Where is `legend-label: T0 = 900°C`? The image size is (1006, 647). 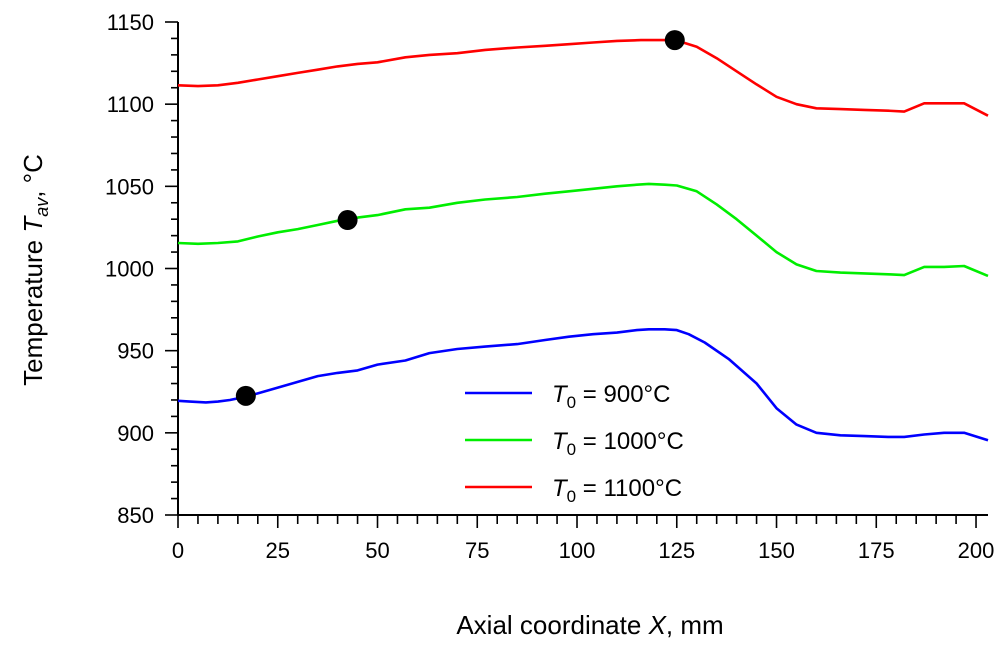 legend-label: T0 = 900°C is located at coordinates (611, 396).